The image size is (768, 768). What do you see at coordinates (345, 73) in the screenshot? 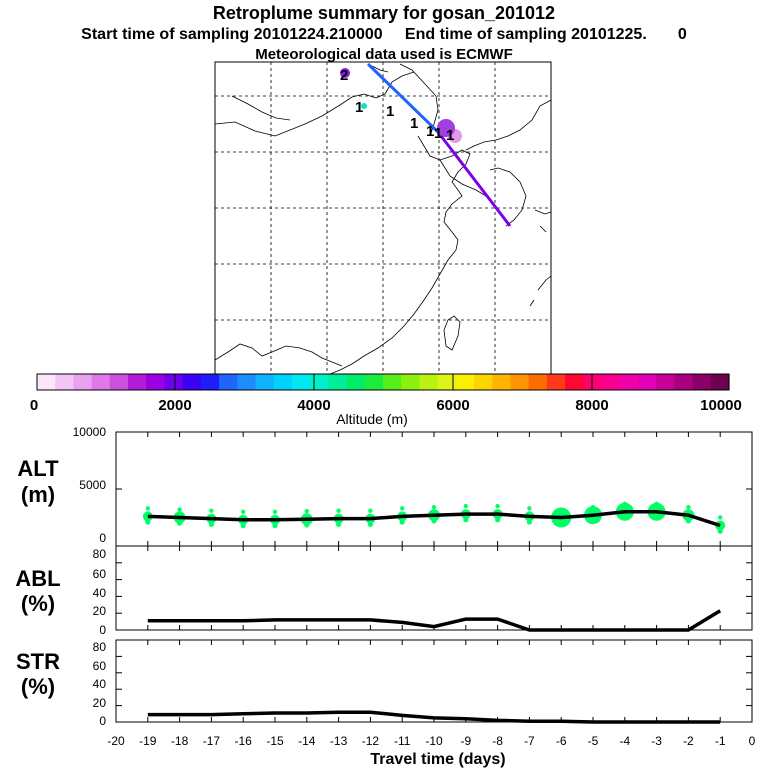
I see `plume-marker-day2` at bounding box center [345, 73].